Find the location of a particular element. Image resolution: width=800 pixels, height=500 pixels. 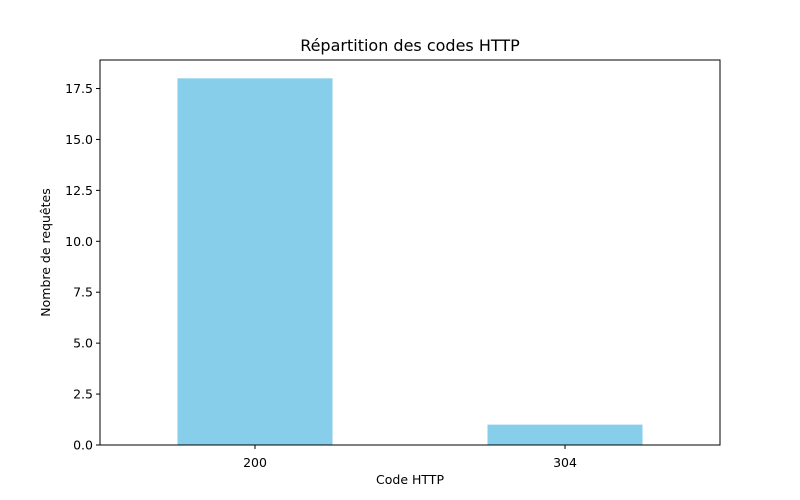

x-axis: 200 304 is located at coordinates (410, 457).